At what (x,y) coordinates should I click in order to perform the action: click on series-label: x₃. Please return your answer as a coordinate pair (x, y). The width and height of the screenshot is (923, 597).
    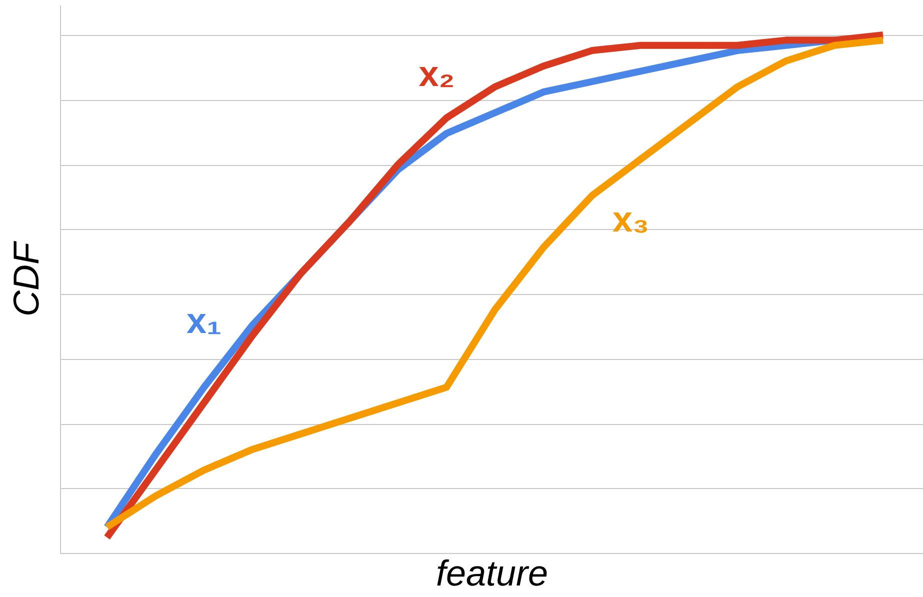
    Looking at the image, I should click on (631, 219).